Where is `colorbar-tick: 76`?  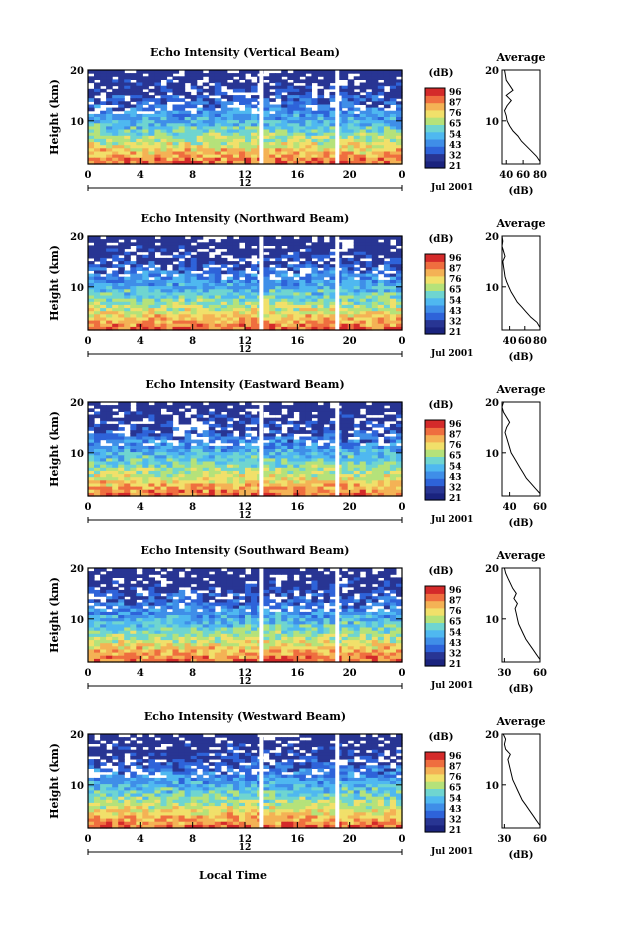
colorbar-tick: 76 is located at coordinates (455, 280).